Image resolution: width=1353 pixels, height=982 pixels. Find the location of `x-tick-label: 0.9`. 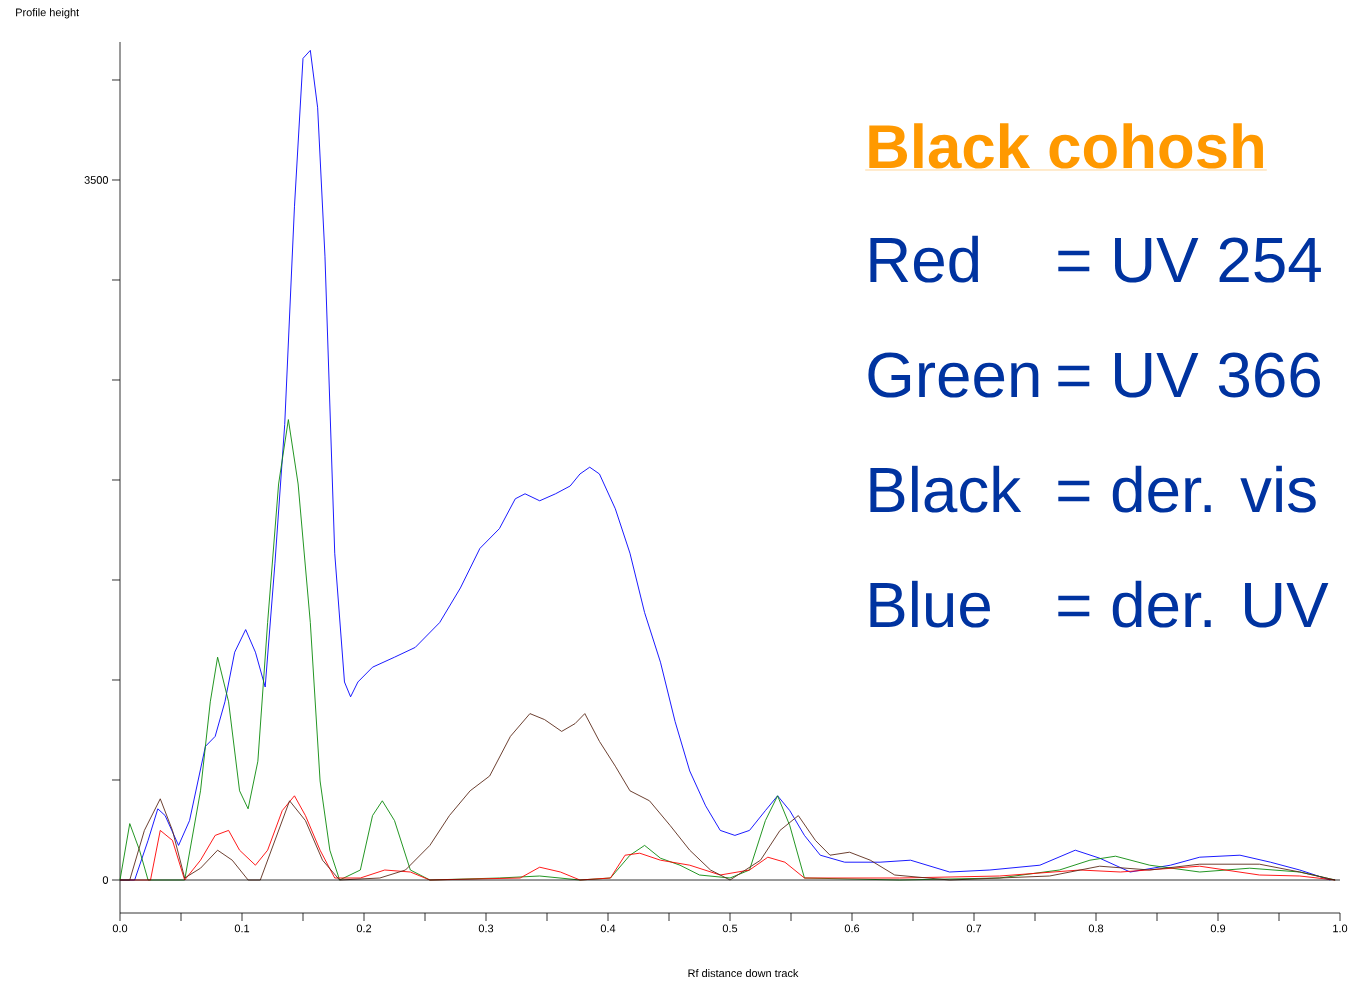

x-tick-label: 0.9 is located at coordinates (1218, 928).